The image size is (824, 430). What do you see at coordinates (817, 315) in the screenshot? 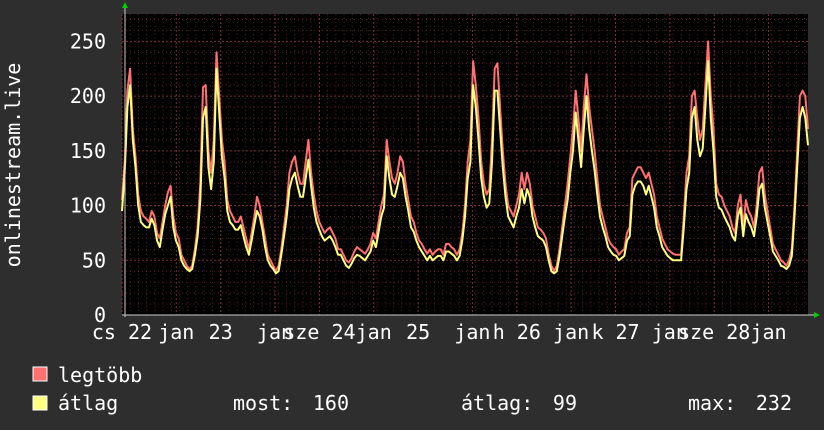
I see `x-axis-arrow` at bounding box center [817, 315].